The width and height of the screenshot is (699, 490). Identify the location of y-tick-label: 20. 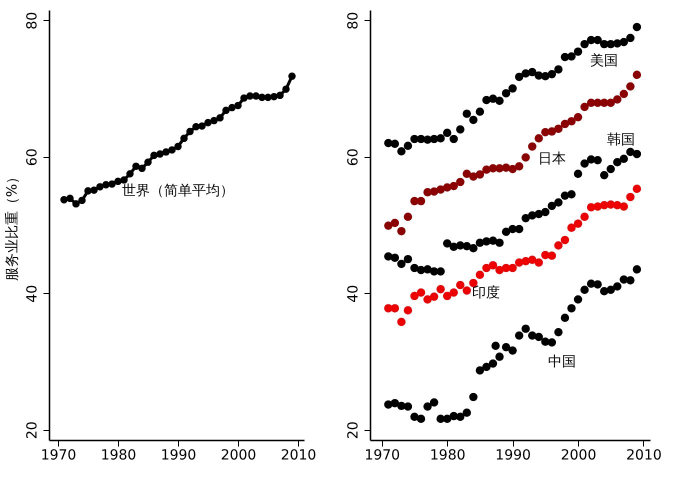
(32, 430).